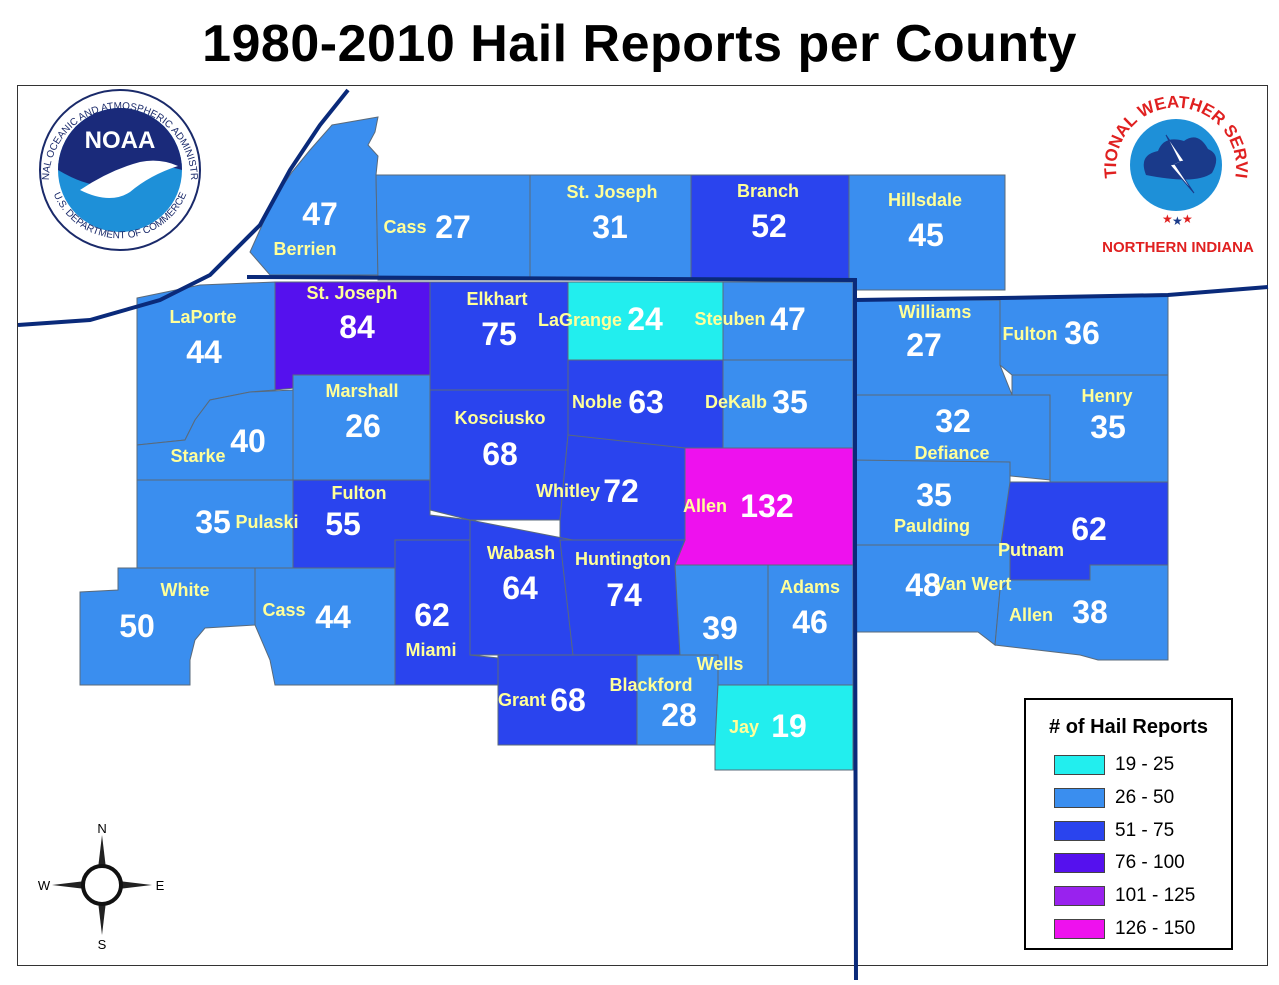  What do you see at coordinates (120, 140) in the screenshot?
I see `noaa-text: NOAA` at bounding box center [120, 140].